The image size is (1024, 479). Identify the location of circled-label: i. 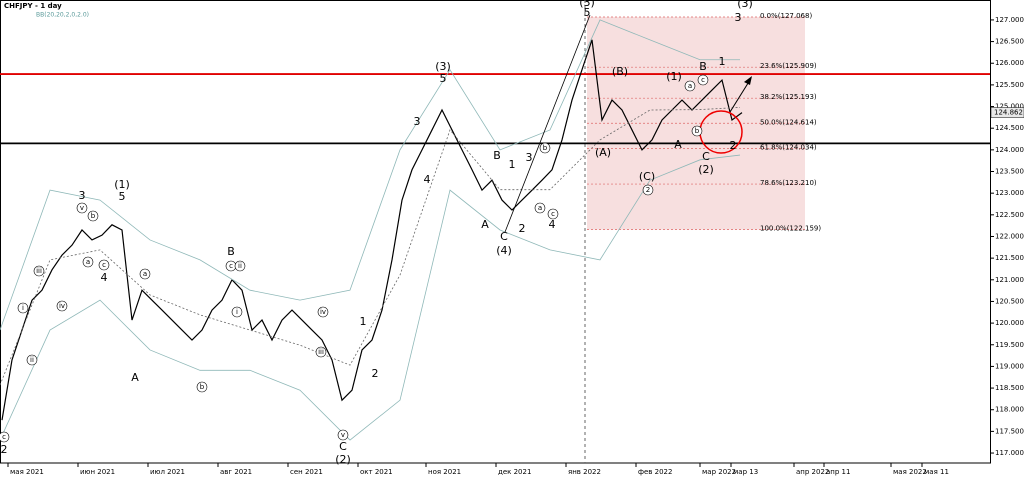
(23, 308).